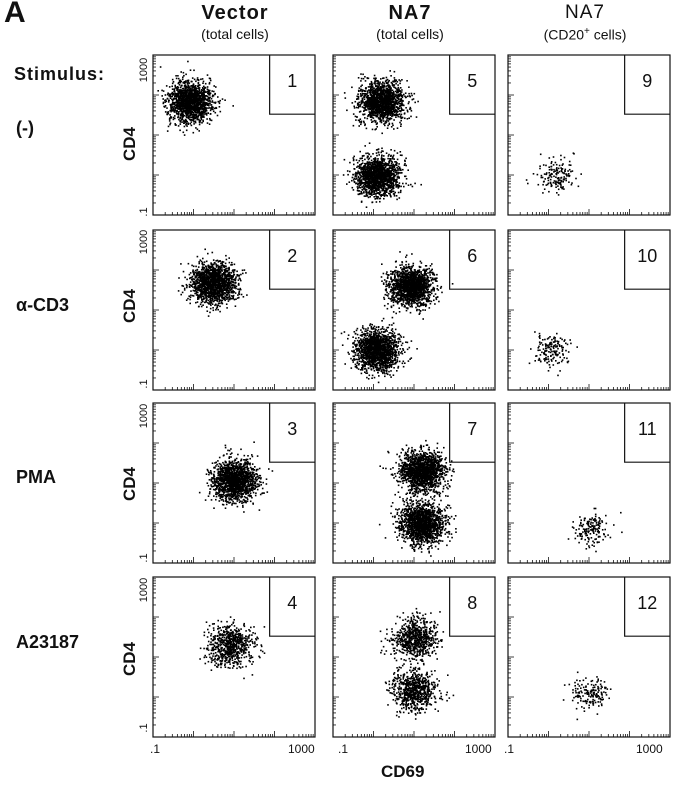 The width and height of the screenshot is (685, 788). I want to click on x-axis-label: CD69, so click(403, 771).